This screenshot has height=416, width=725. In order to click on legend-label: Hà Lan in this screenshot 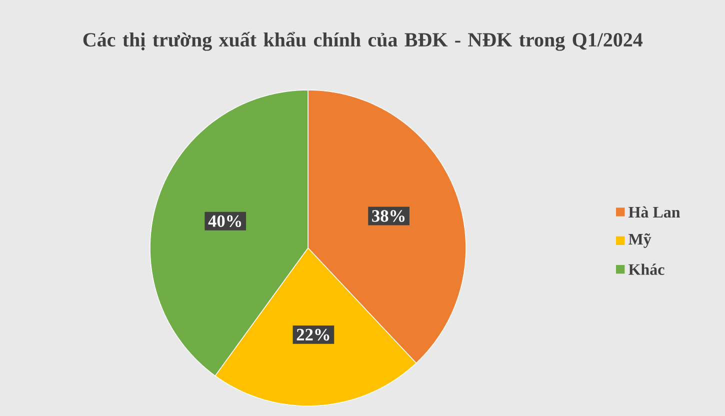, I will do `click(654, 212)`.